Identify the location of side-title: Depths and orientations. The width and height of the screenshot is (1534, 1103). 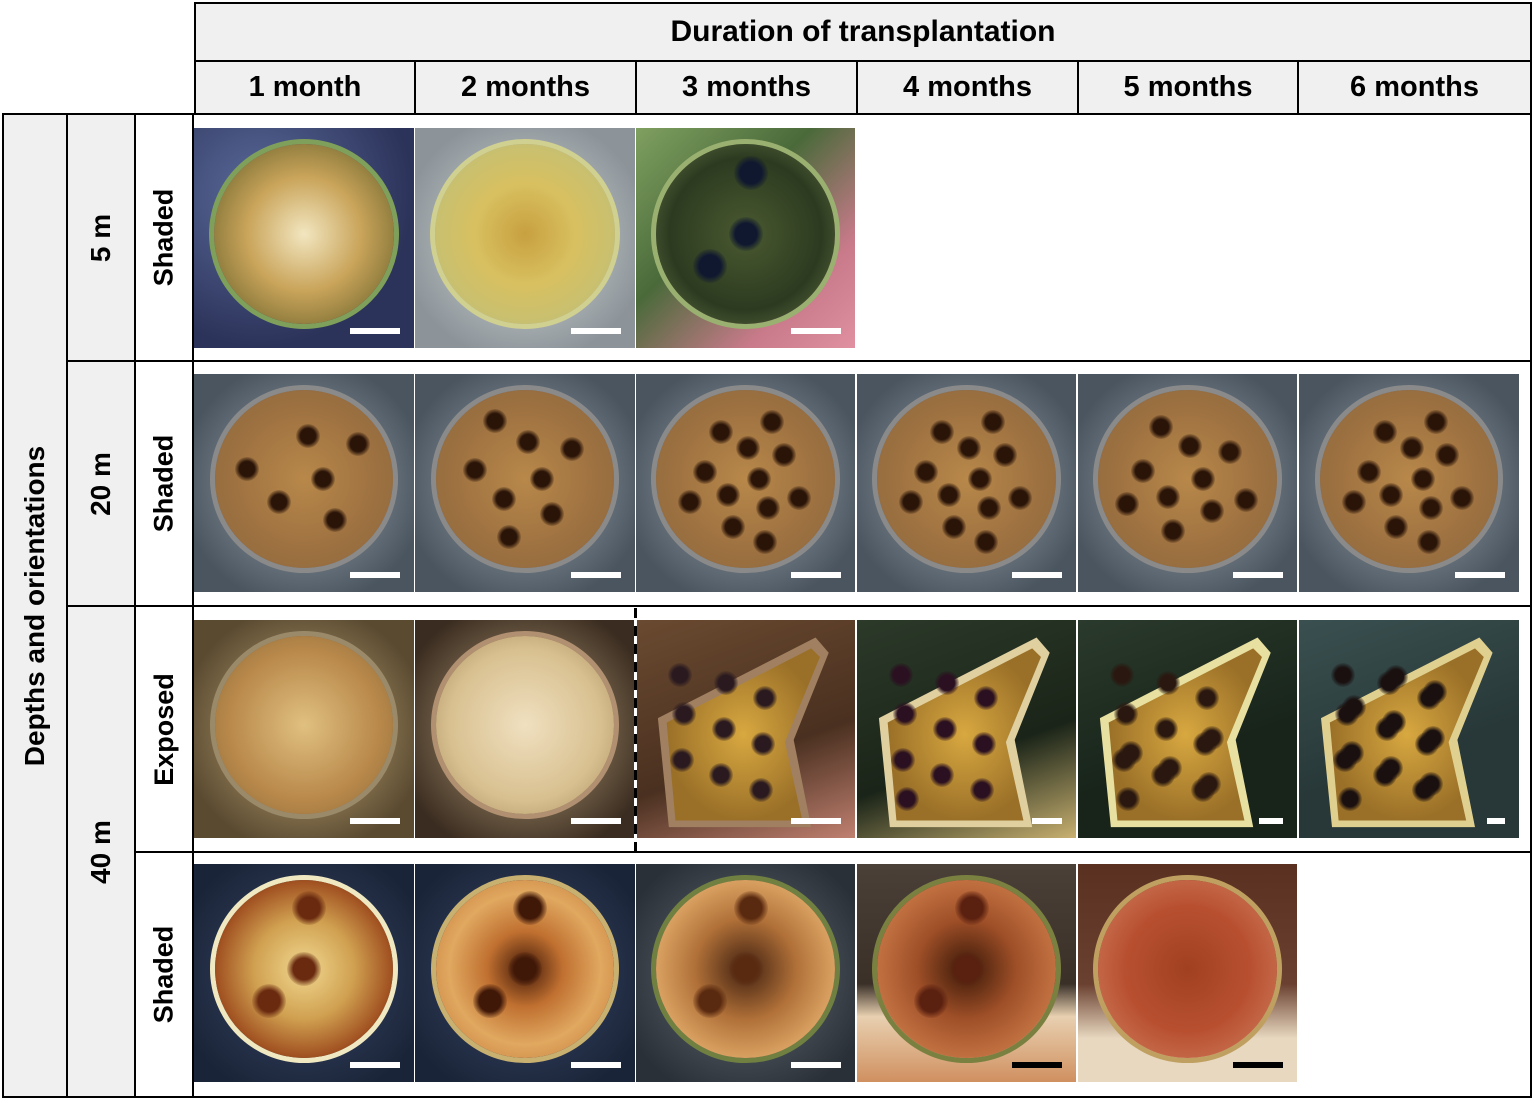
(35, 605).